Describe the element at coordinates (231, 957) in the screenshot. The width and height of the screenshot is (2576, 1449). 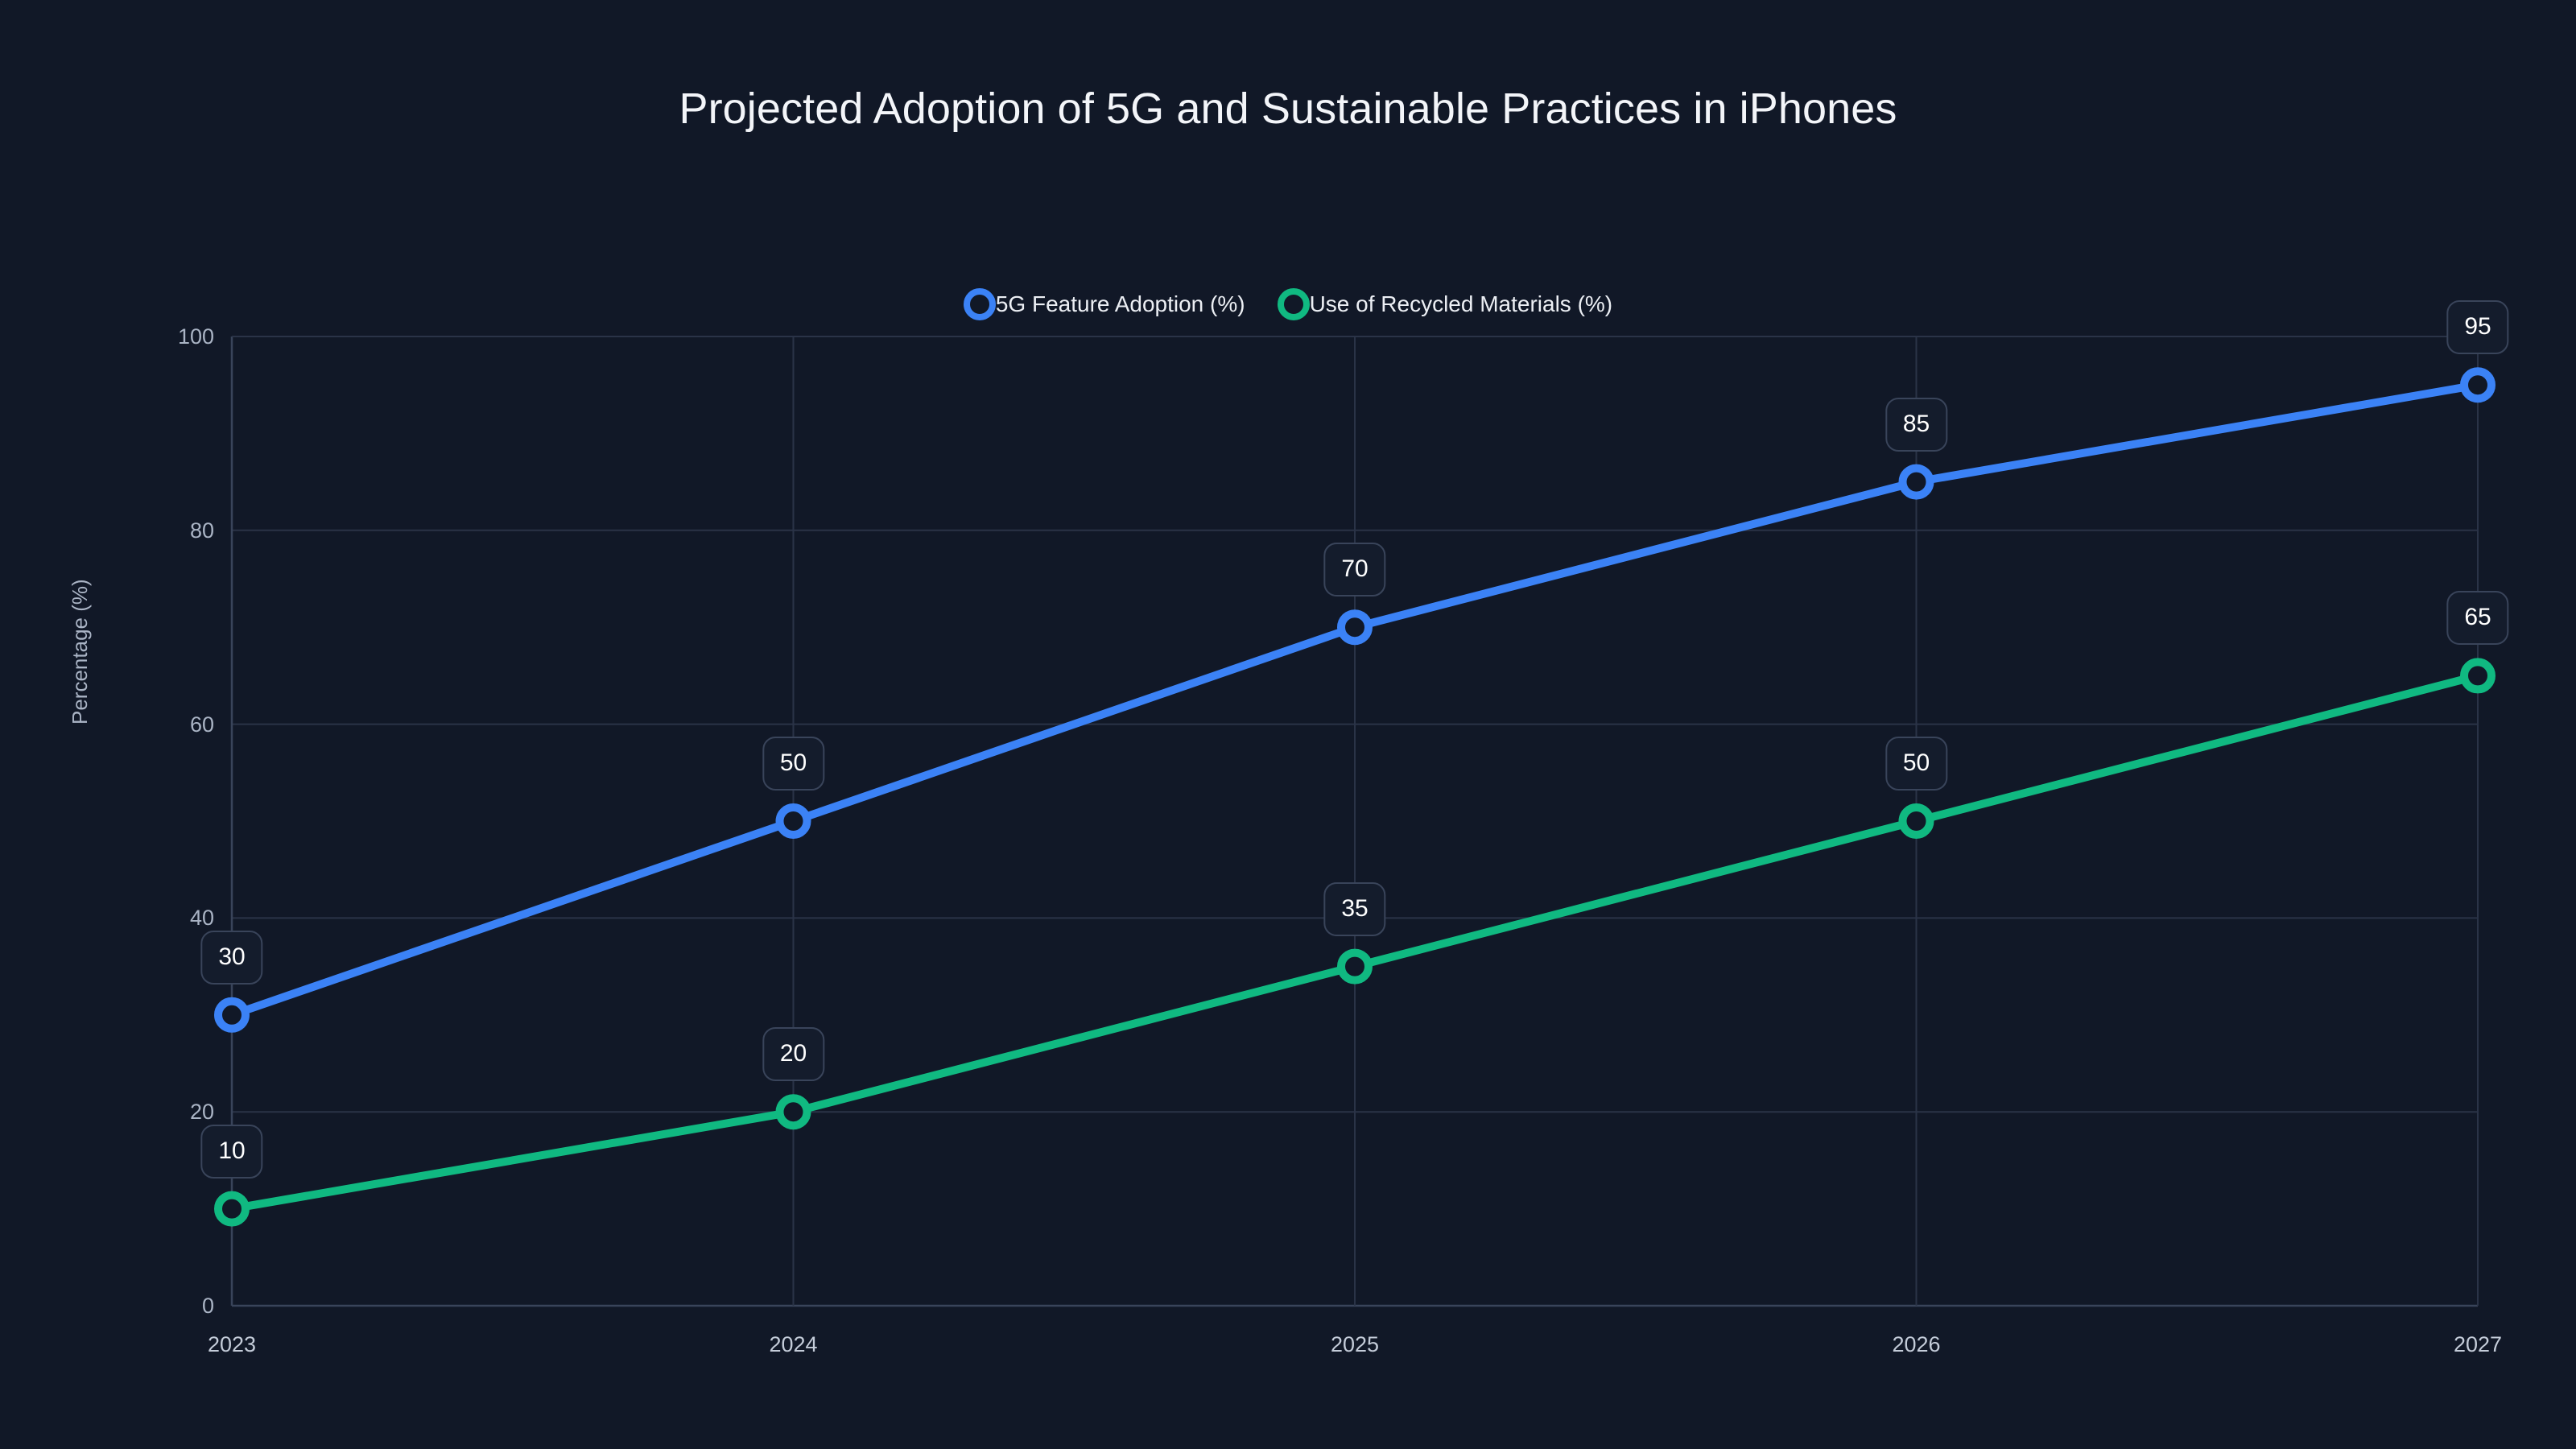
I see `data-point-label: 30` at that location.